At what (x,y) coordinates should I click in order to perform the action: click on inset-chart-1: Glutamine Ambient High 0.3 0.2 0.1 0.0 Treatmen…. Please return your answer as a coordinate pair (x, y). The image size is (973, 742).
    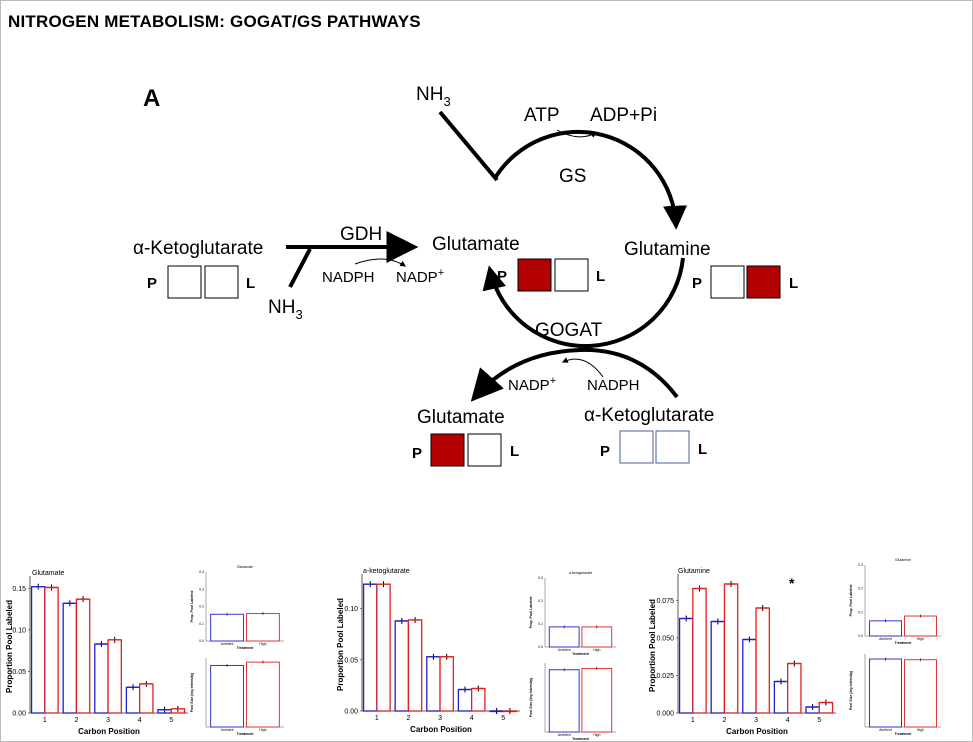
    Looking at the image, I should click on (895, 601).